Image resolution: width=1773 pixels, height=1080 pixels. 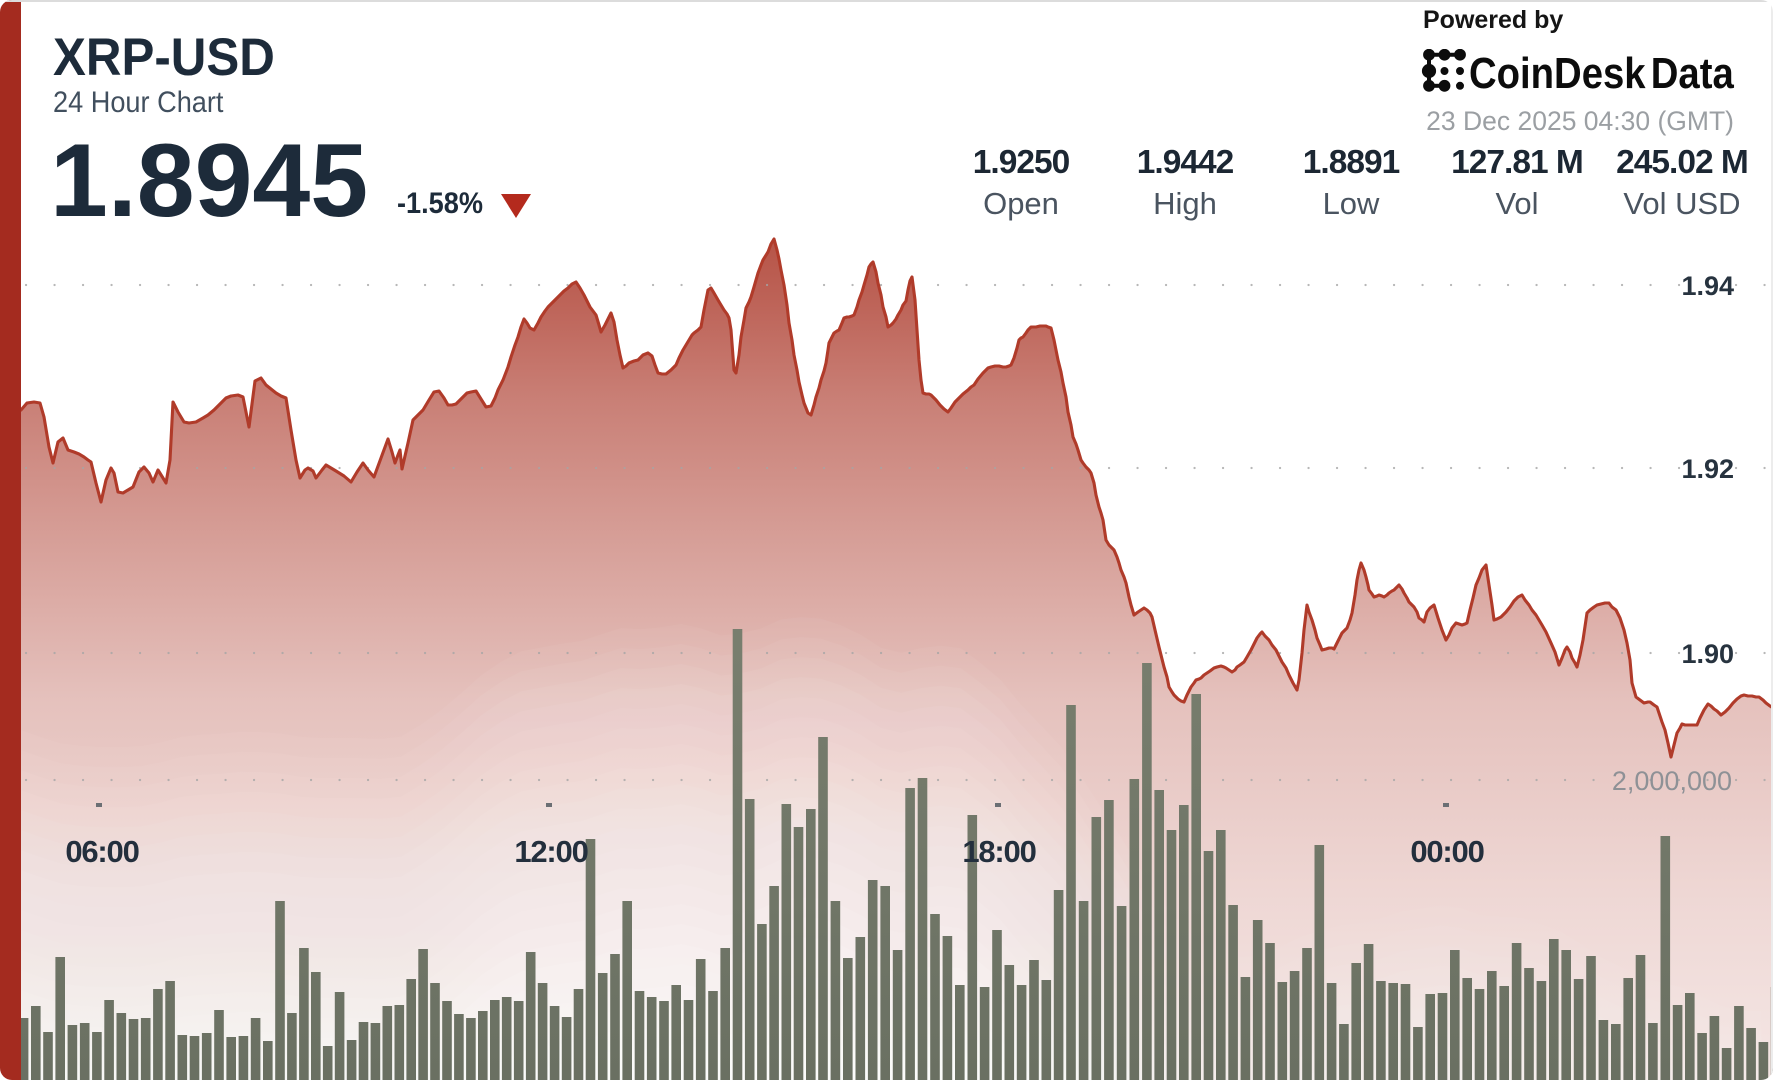 What do you see at coordinates (1707, 469) in the screenshot?
I see `svg-text: 1.92` at bounding box center [1707, 469].